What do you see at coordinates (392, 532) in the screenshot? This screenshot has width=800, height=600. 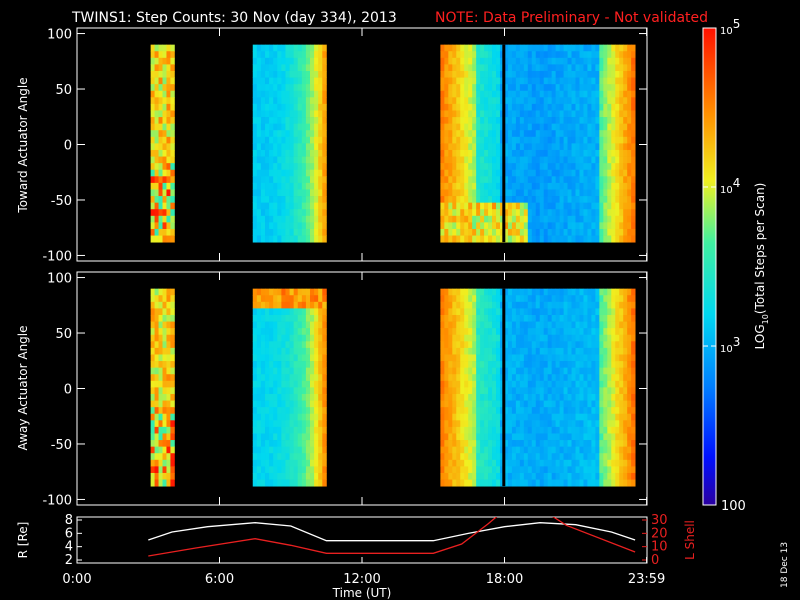 I see `r-distance-line` at bounding box center [392, 532].